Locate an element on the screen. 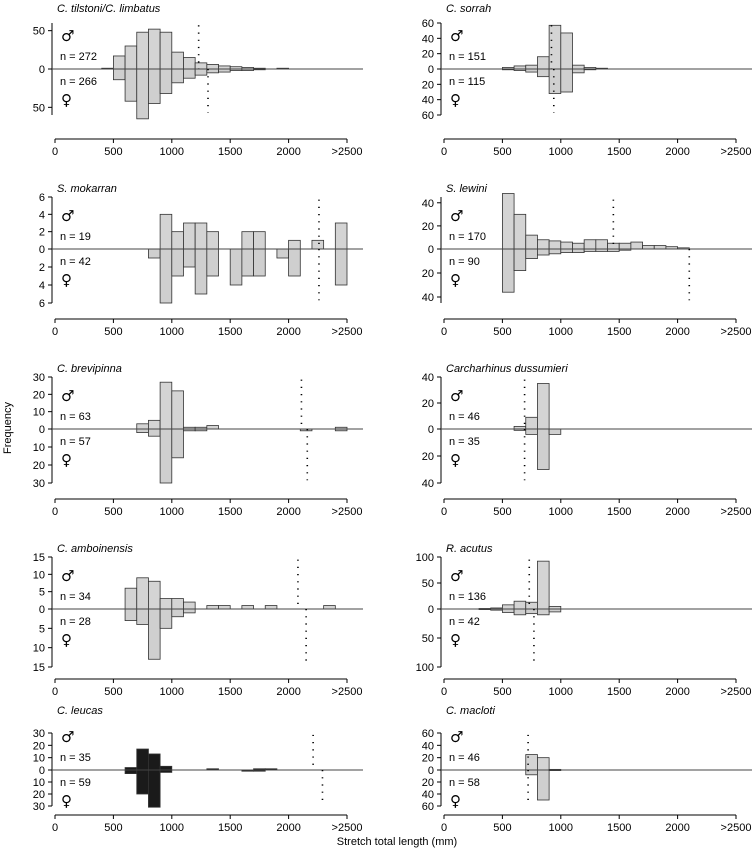 This screenshot has width=752, height=857. y-tick-label: 2 is located at coordinates (42, 233).